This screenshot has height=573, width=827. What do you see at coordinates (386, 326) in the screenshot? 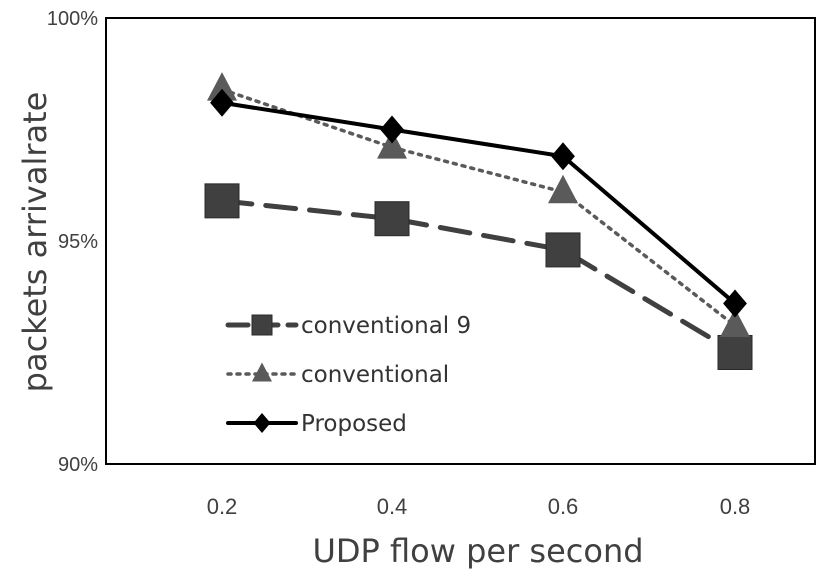
I see `legend-label: conventional 9` at bounding box center [386, 326].